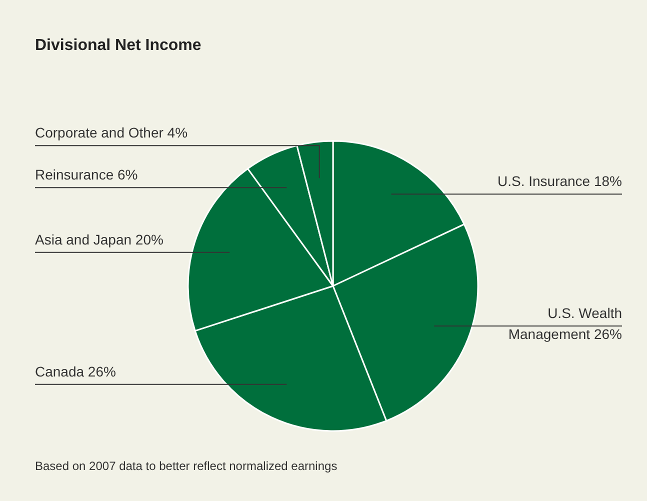  I want to click on slice-label: U.S. Insurance 18%, so click(559, 181).